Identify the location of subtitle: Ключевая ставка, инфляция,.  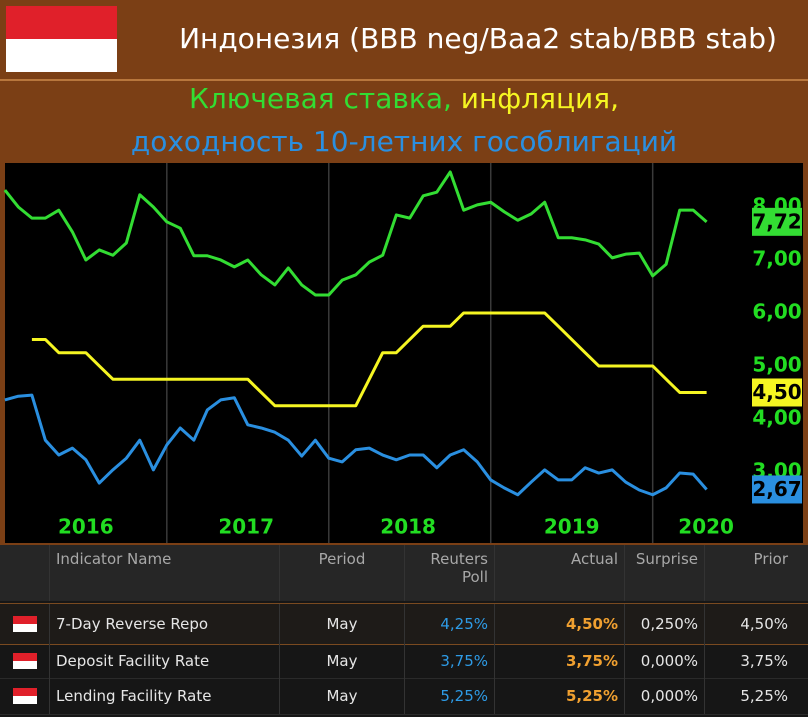
(404, 98).